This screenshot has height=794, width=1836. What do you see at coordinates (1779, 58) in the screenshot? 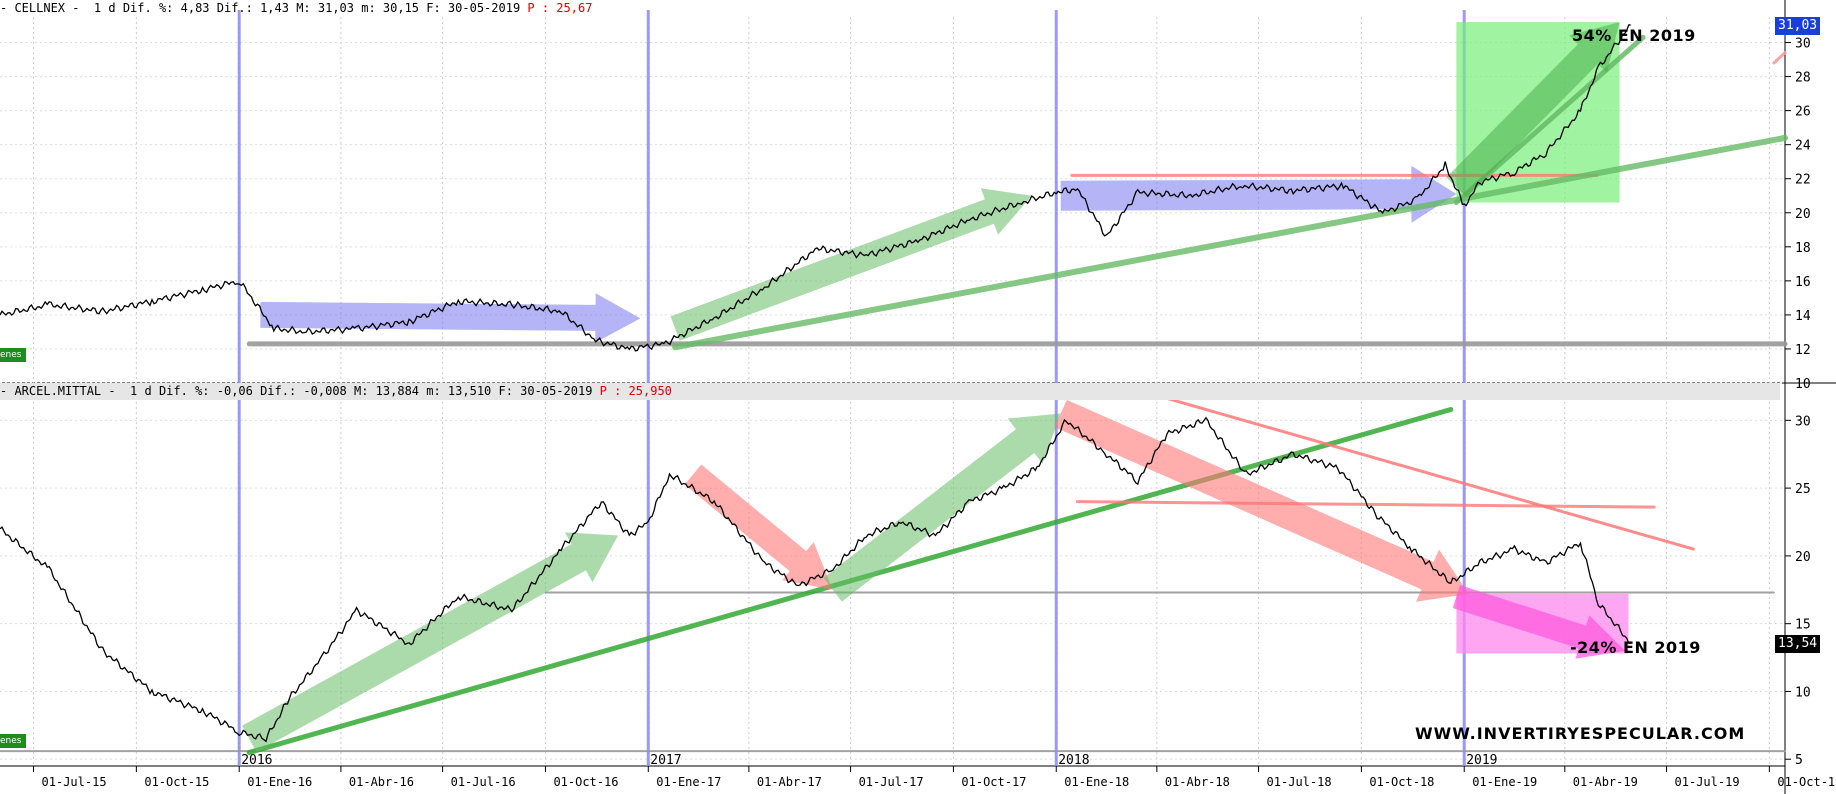
I see `top-edge-mark` at bounding box center [1779, 58].